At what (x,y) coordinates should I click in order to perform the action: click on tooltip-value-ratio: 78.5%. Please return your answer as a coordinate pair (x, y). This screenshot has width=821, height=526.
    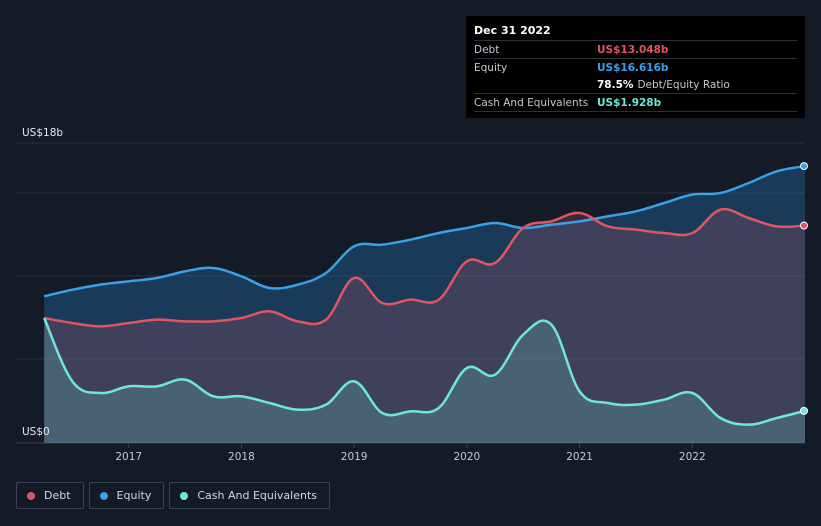
    Looking at the image, I should click on (615, 84).